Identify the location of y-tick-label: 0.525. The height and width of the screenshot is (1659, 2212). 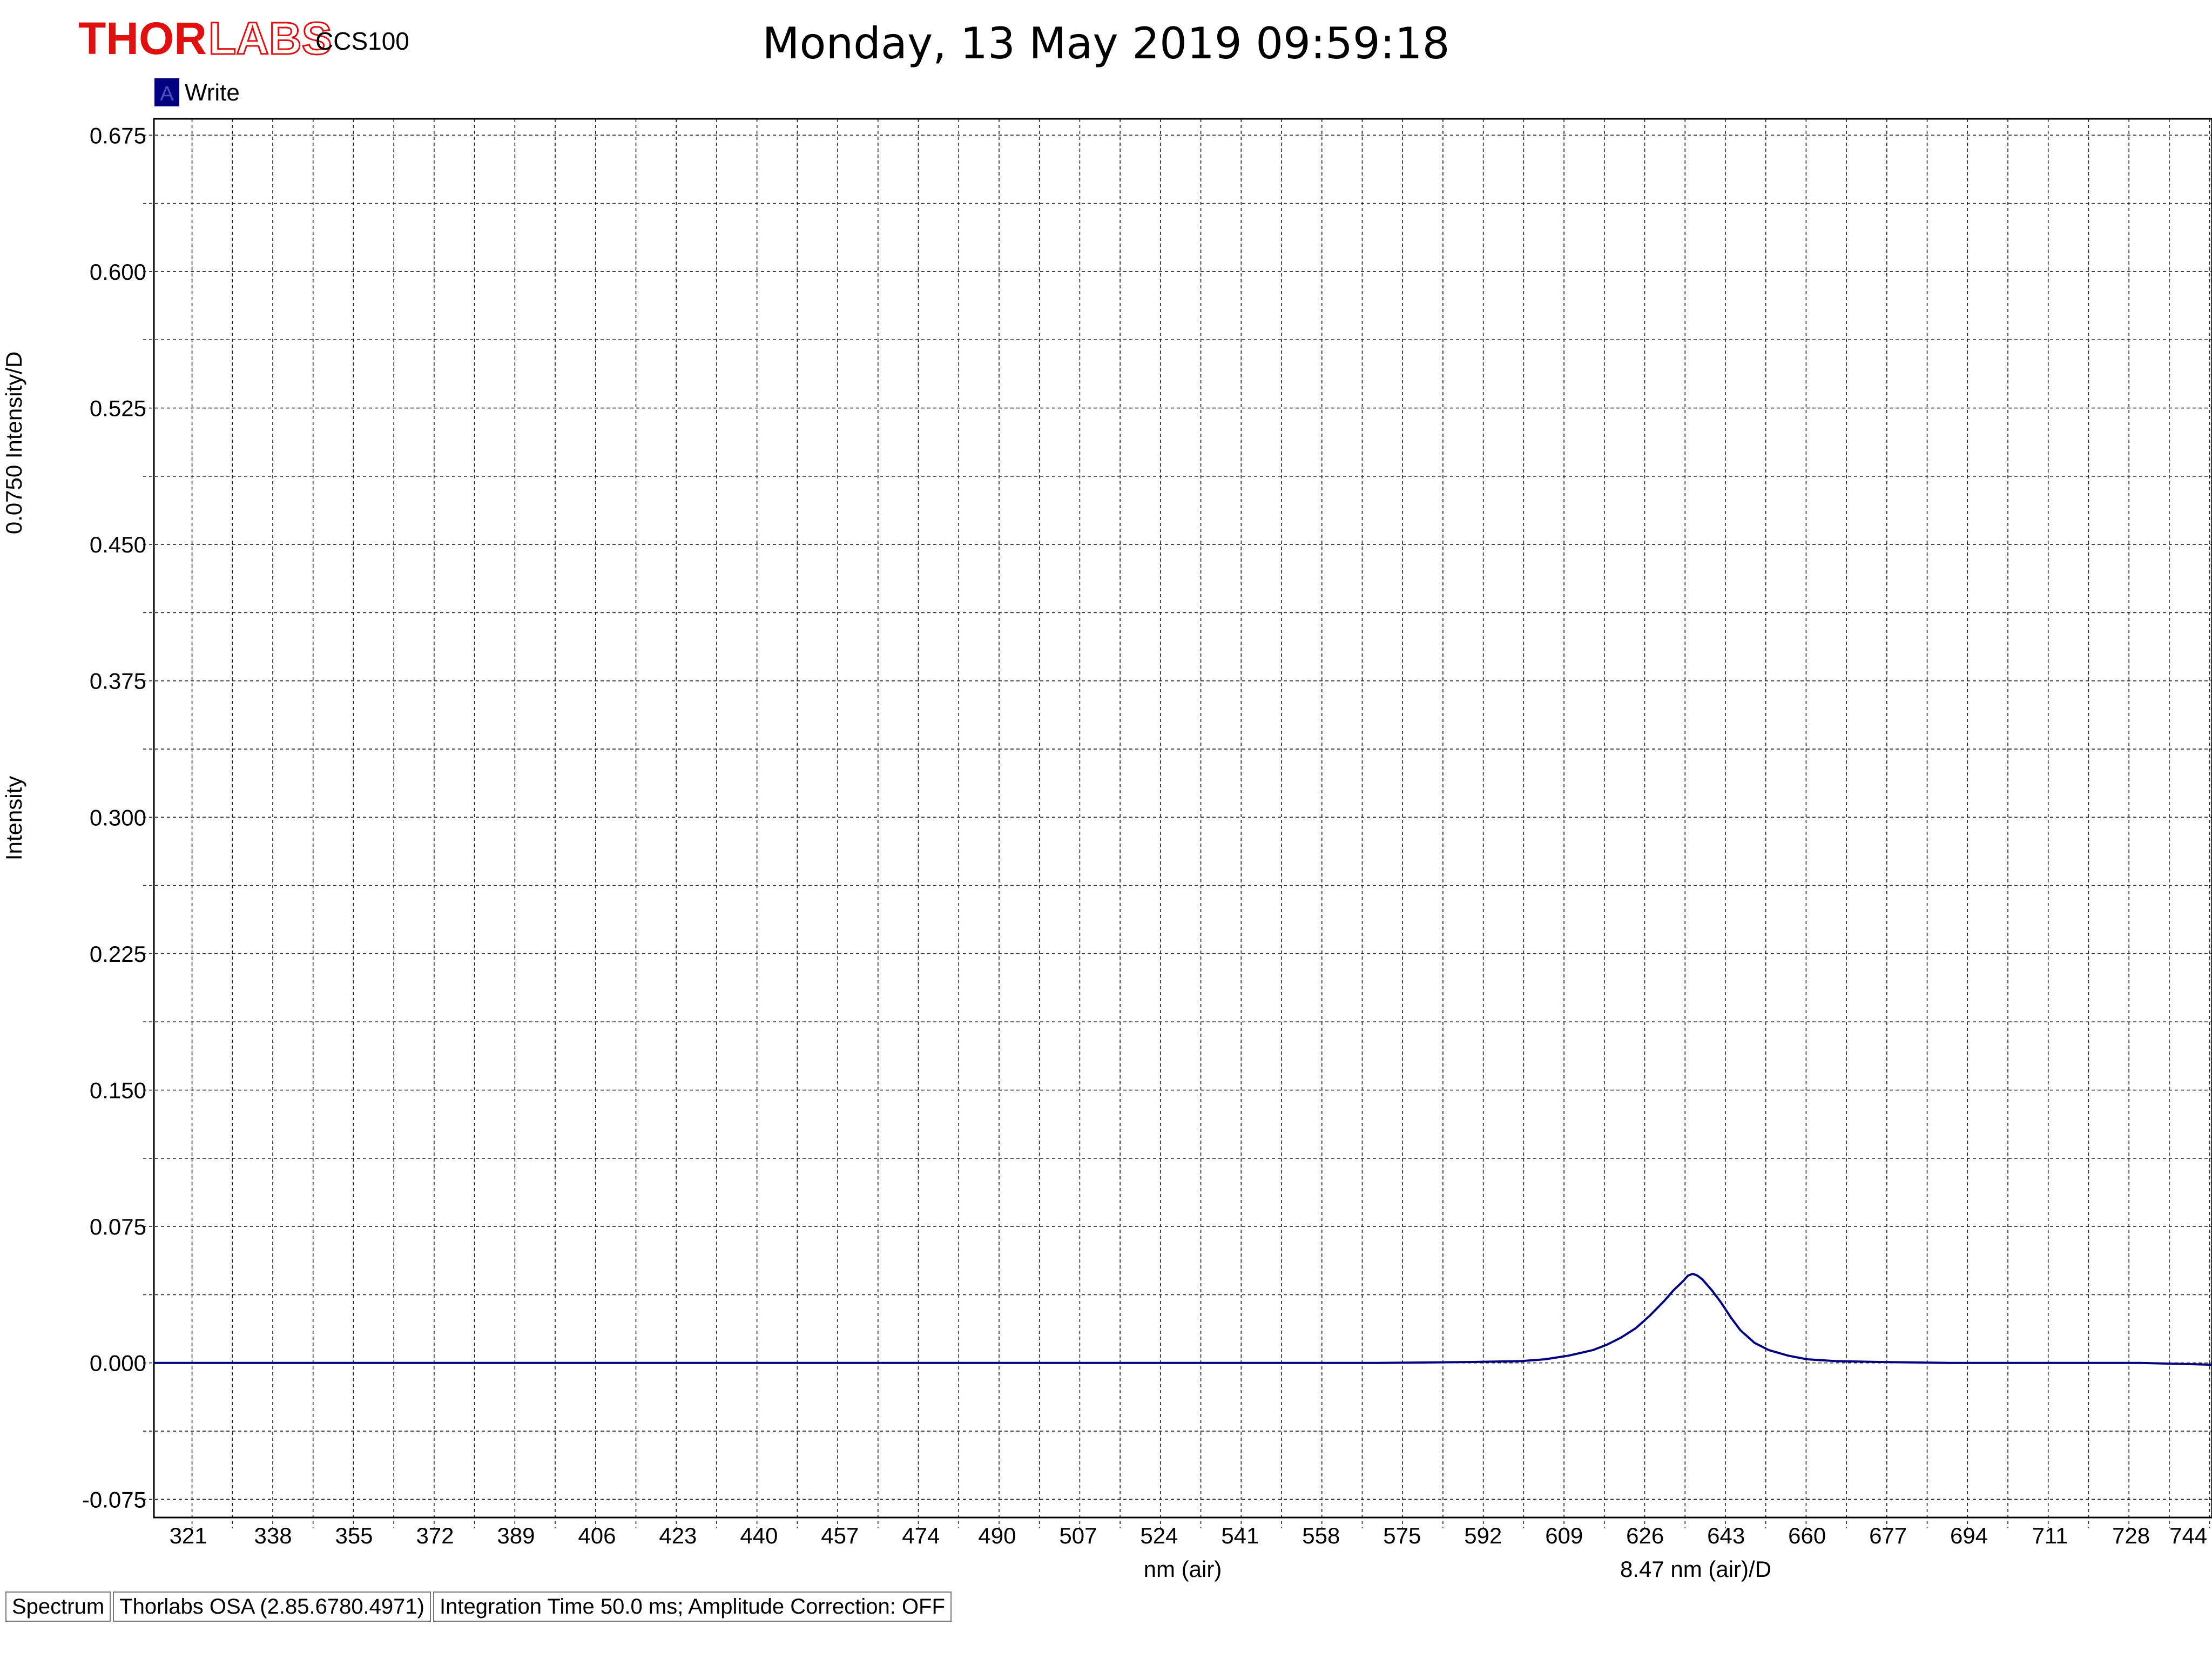
(118, 408).